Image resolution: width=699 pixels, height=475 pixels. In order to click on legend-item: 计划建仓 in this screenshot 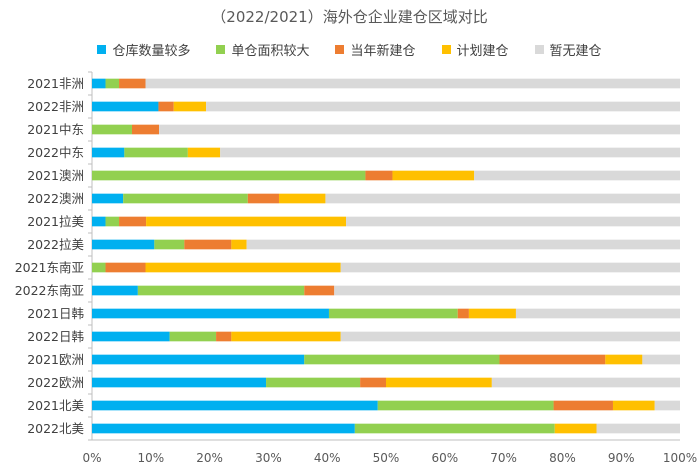, I will do `click(475, 49)`.